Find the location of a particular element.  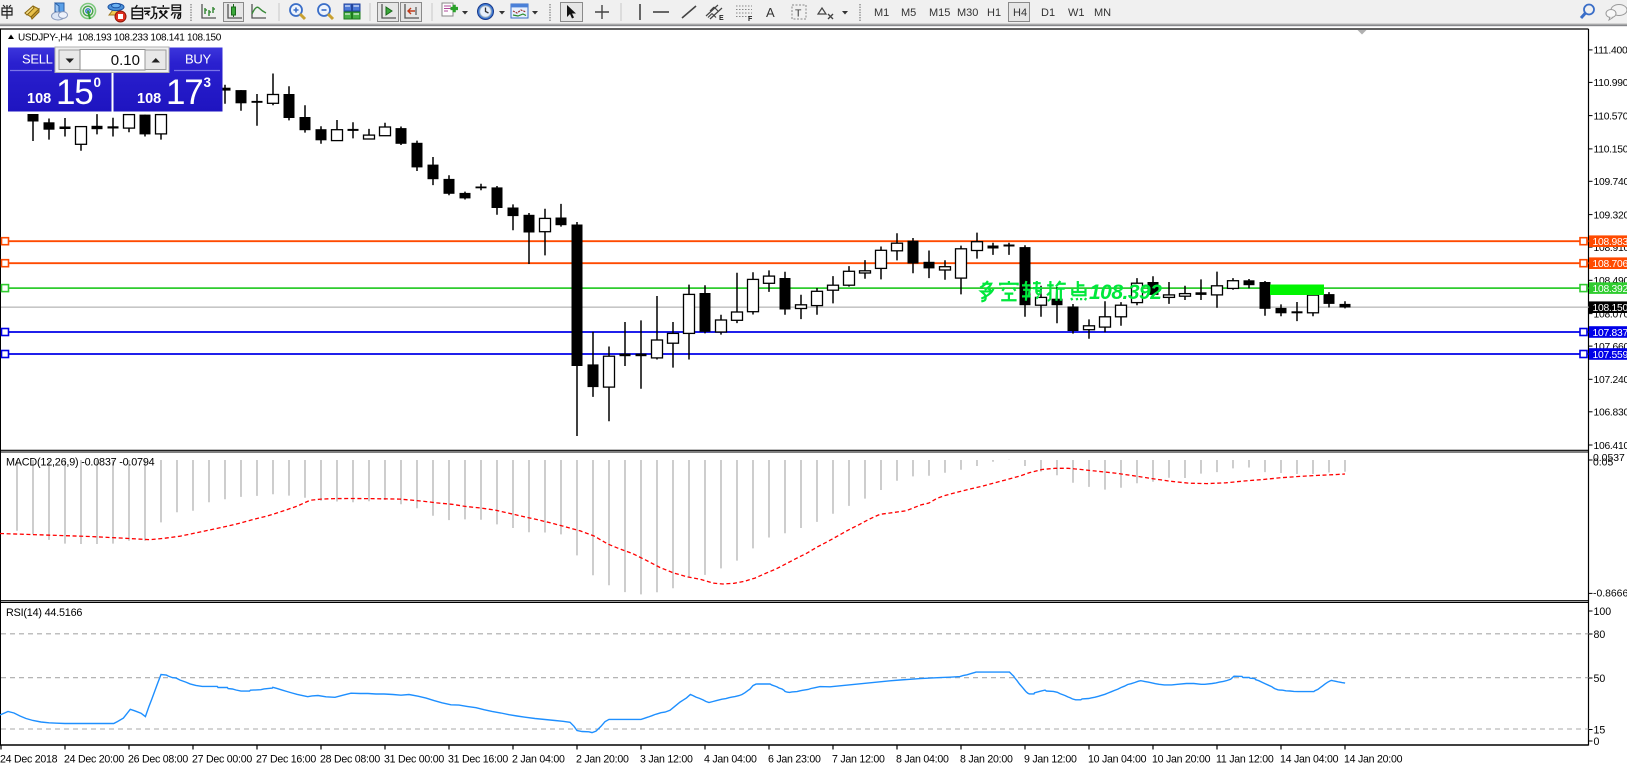

svg-text: 110.990 is located at coordinates (1610, 83).